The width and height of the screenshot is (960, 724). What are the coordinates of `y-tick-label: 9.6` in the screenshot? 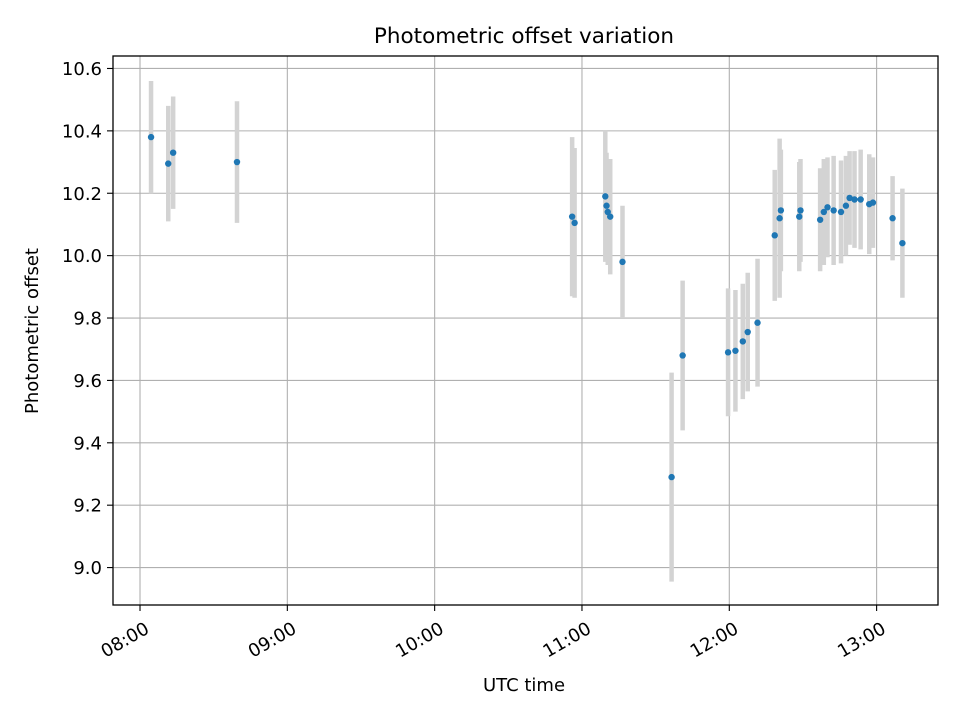 It's located at (87, 381).